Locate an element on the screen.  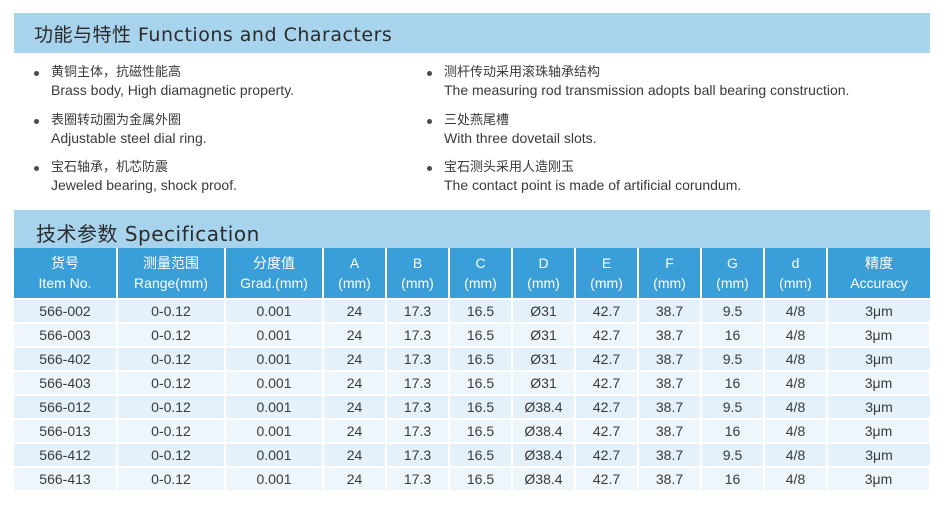
feature-en: Adjustable steel dial ring. is located at coordinates (129, 137).